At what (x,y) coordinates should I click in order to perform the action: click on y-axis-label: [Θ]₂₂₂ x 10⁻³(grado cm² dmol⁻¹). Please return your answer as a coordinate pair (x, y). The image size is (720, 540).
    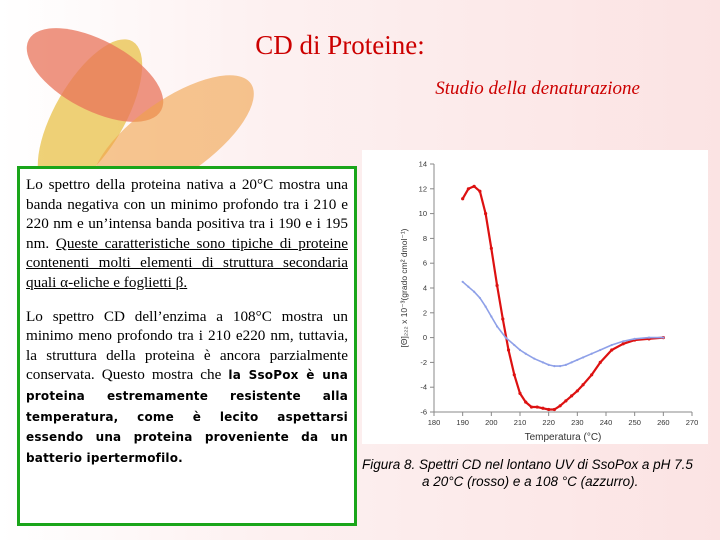
    Looking at the image, I should click on (404, 287).